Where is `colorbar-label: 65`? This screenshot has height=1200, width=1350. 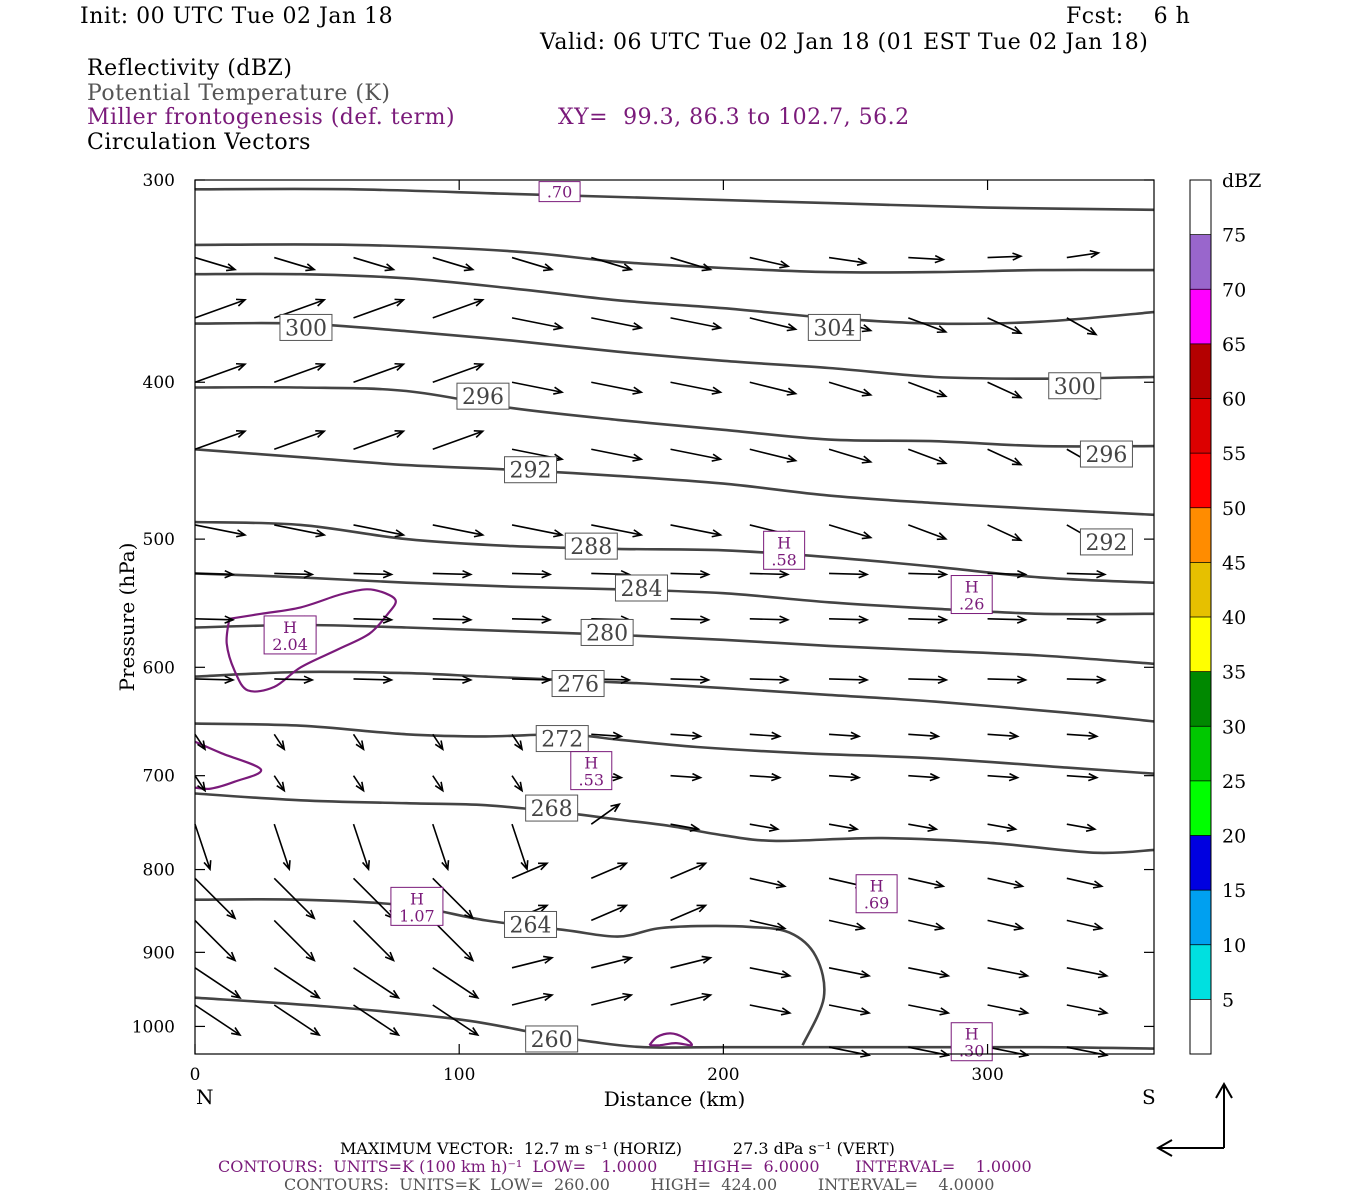 colorbar-label: 65 is located at coordinates (1234, 345).